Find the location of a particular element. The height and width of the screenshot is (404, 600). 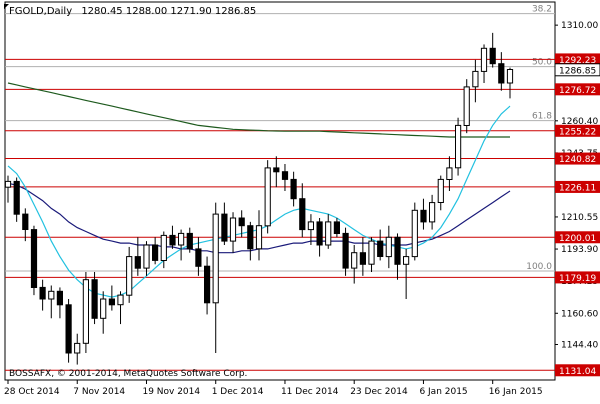

y-tick-label: 1210.55 is located at coordinates (579, 218).